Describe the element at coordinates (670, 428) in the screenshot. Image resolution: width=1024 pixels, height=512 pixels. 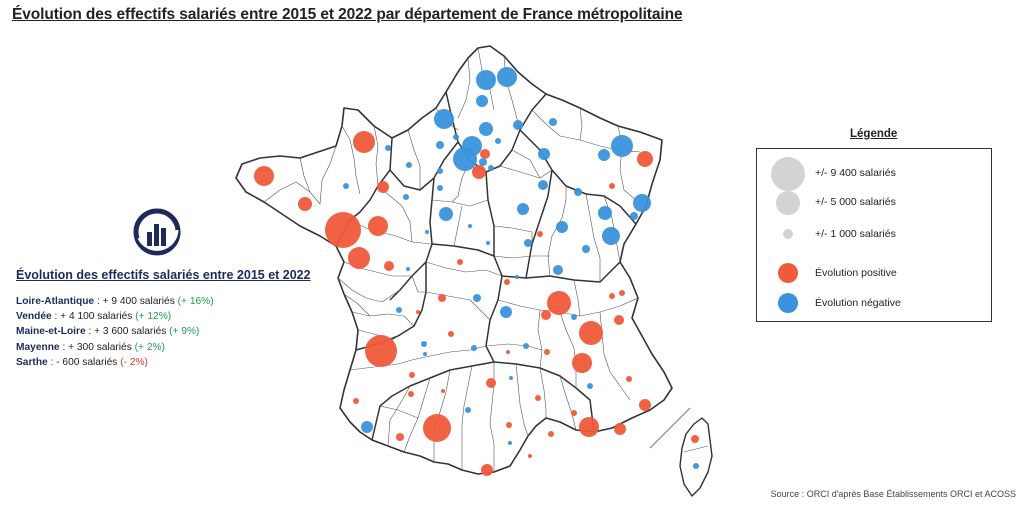
I see `corsica-inset-line` at that location.